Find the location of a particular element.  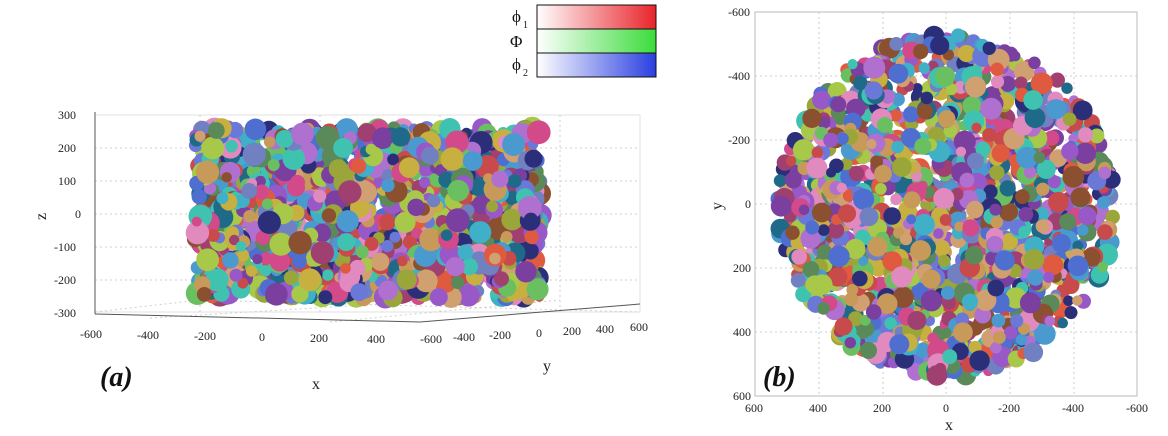

legend-symbol: Φ is located at coordinates (516, 41).